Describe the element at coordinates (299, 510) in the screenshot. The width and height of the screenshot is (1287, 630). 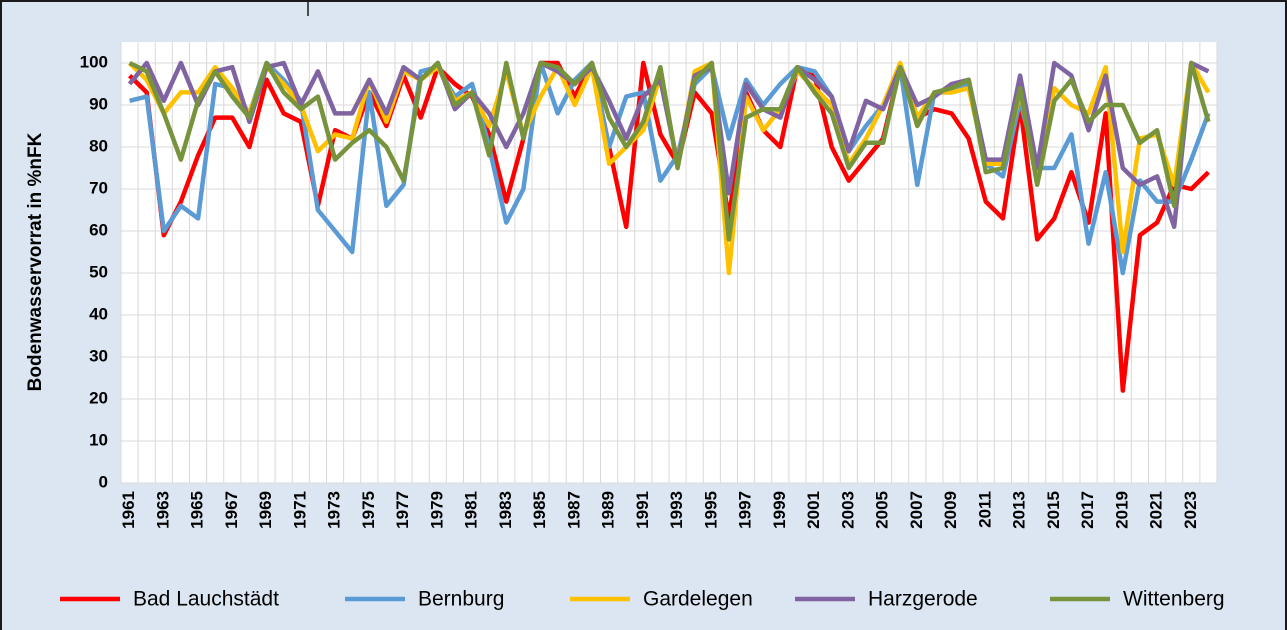
I see `x-tick-label: 1971` at that location.